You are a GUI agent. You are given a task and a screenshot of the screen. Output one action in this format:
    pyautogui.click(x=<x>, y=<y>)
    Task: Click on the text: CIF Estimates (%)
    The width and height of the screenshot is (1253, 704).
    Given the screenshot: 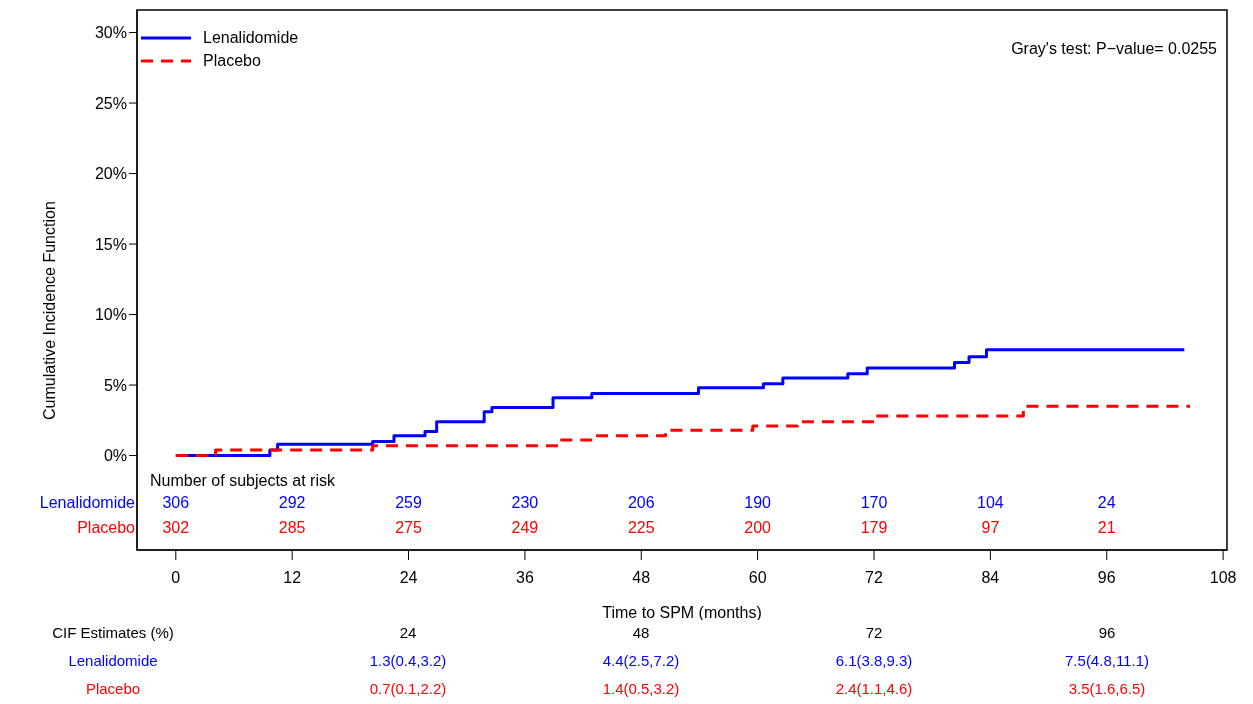 What is the action you would take?
    pyautogui.click(x=113, y=632)
    